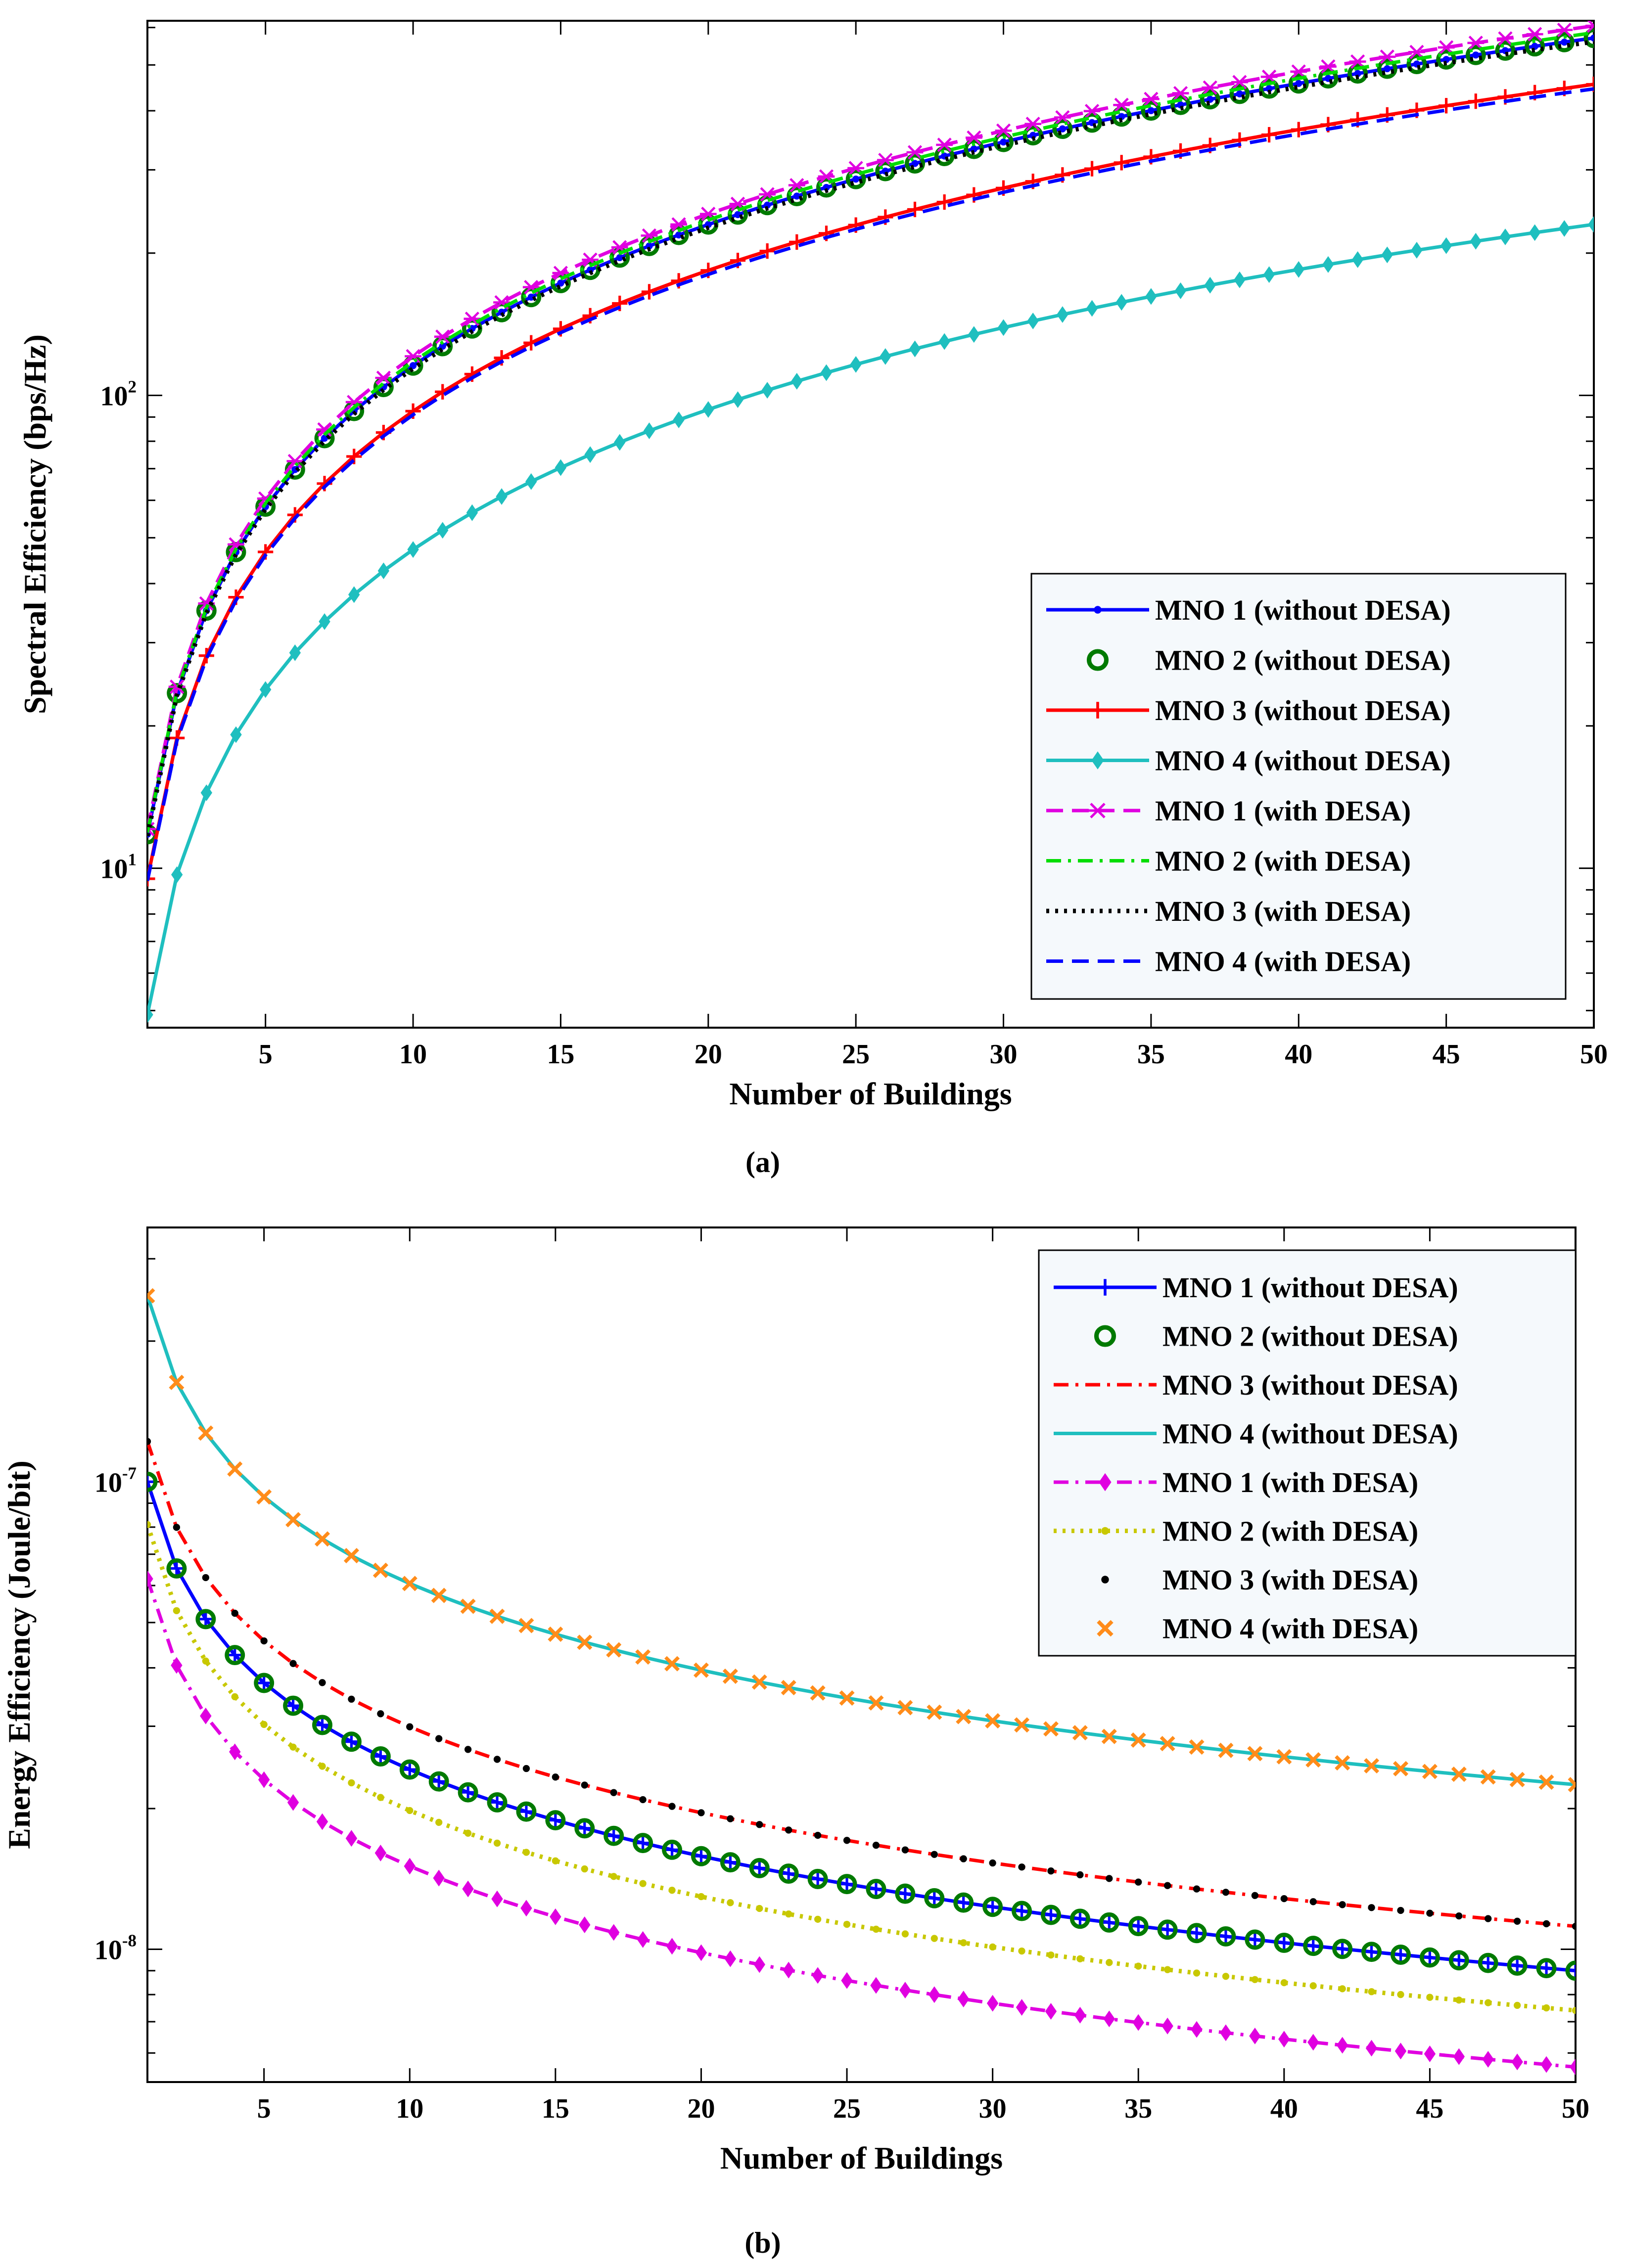 The width and height of the screenshot is (1625, 2268). I want to click on legend-label-a-mno-1-with-desa: MNO 1 (with DESA), so click(1283, 811).